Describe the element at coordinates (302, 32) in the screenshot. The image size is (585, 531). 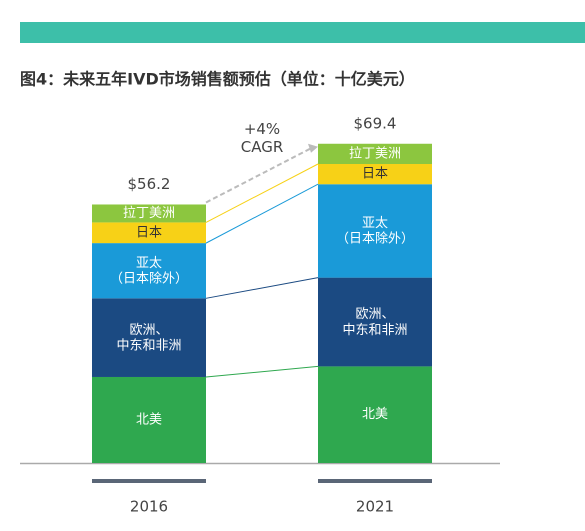
I see `header-band` at that location.